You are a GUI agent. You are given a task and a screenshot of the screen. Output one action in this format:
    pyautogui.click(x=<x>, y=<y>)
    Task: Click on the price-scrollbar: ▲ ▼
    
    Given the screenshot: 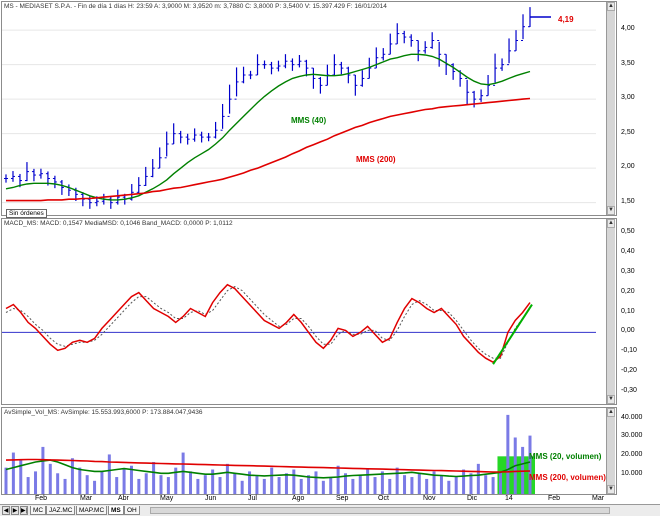 What is the action you would take?
    pyautogui.click(x=610, y=108)
    